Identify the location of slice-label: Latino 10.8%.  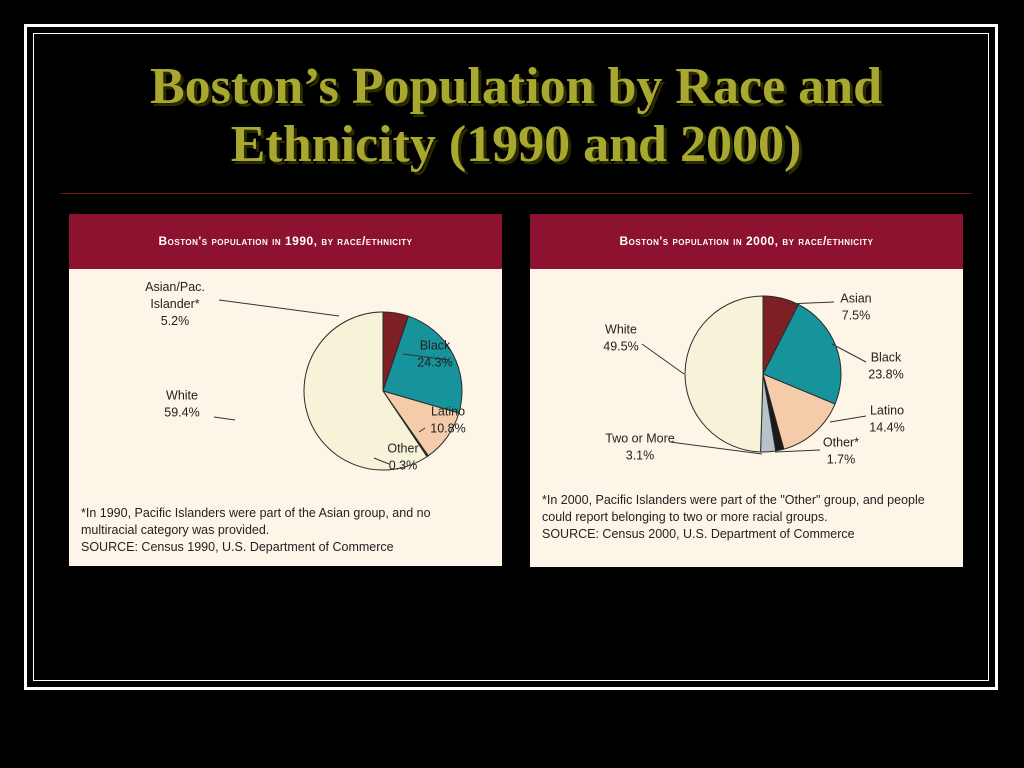
(447, 420).